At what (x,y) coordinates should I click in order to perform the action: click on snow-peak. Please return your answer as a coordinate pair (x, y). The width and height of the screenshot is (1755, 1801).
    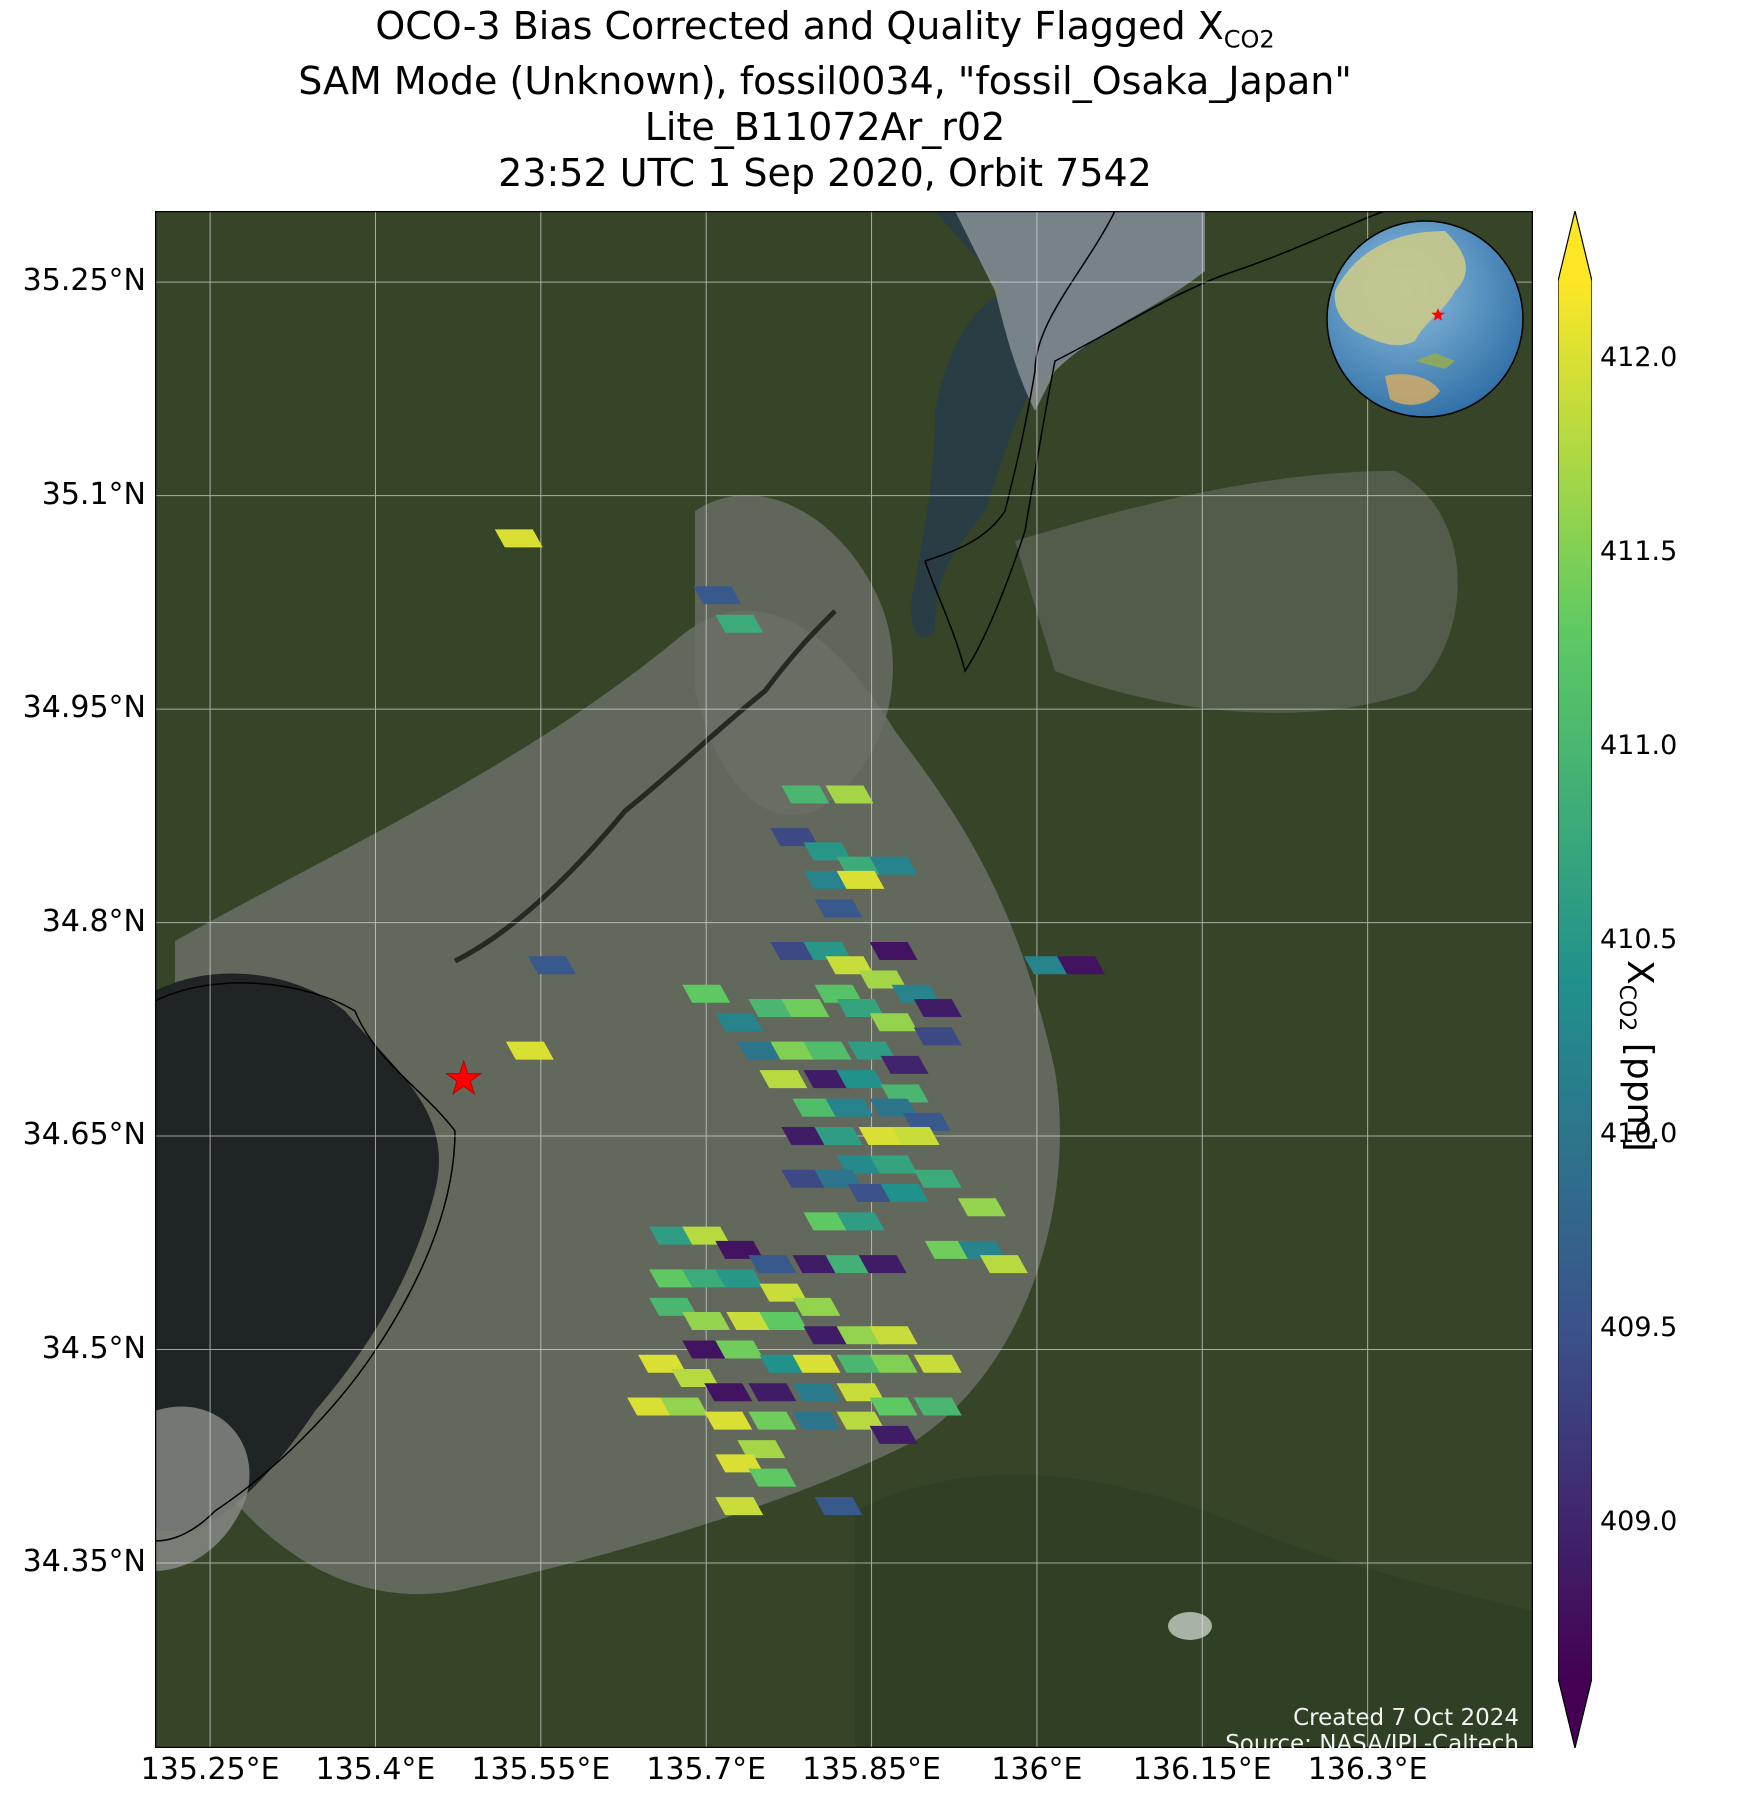
    Looking at the image, I should click on (1190, 1626).